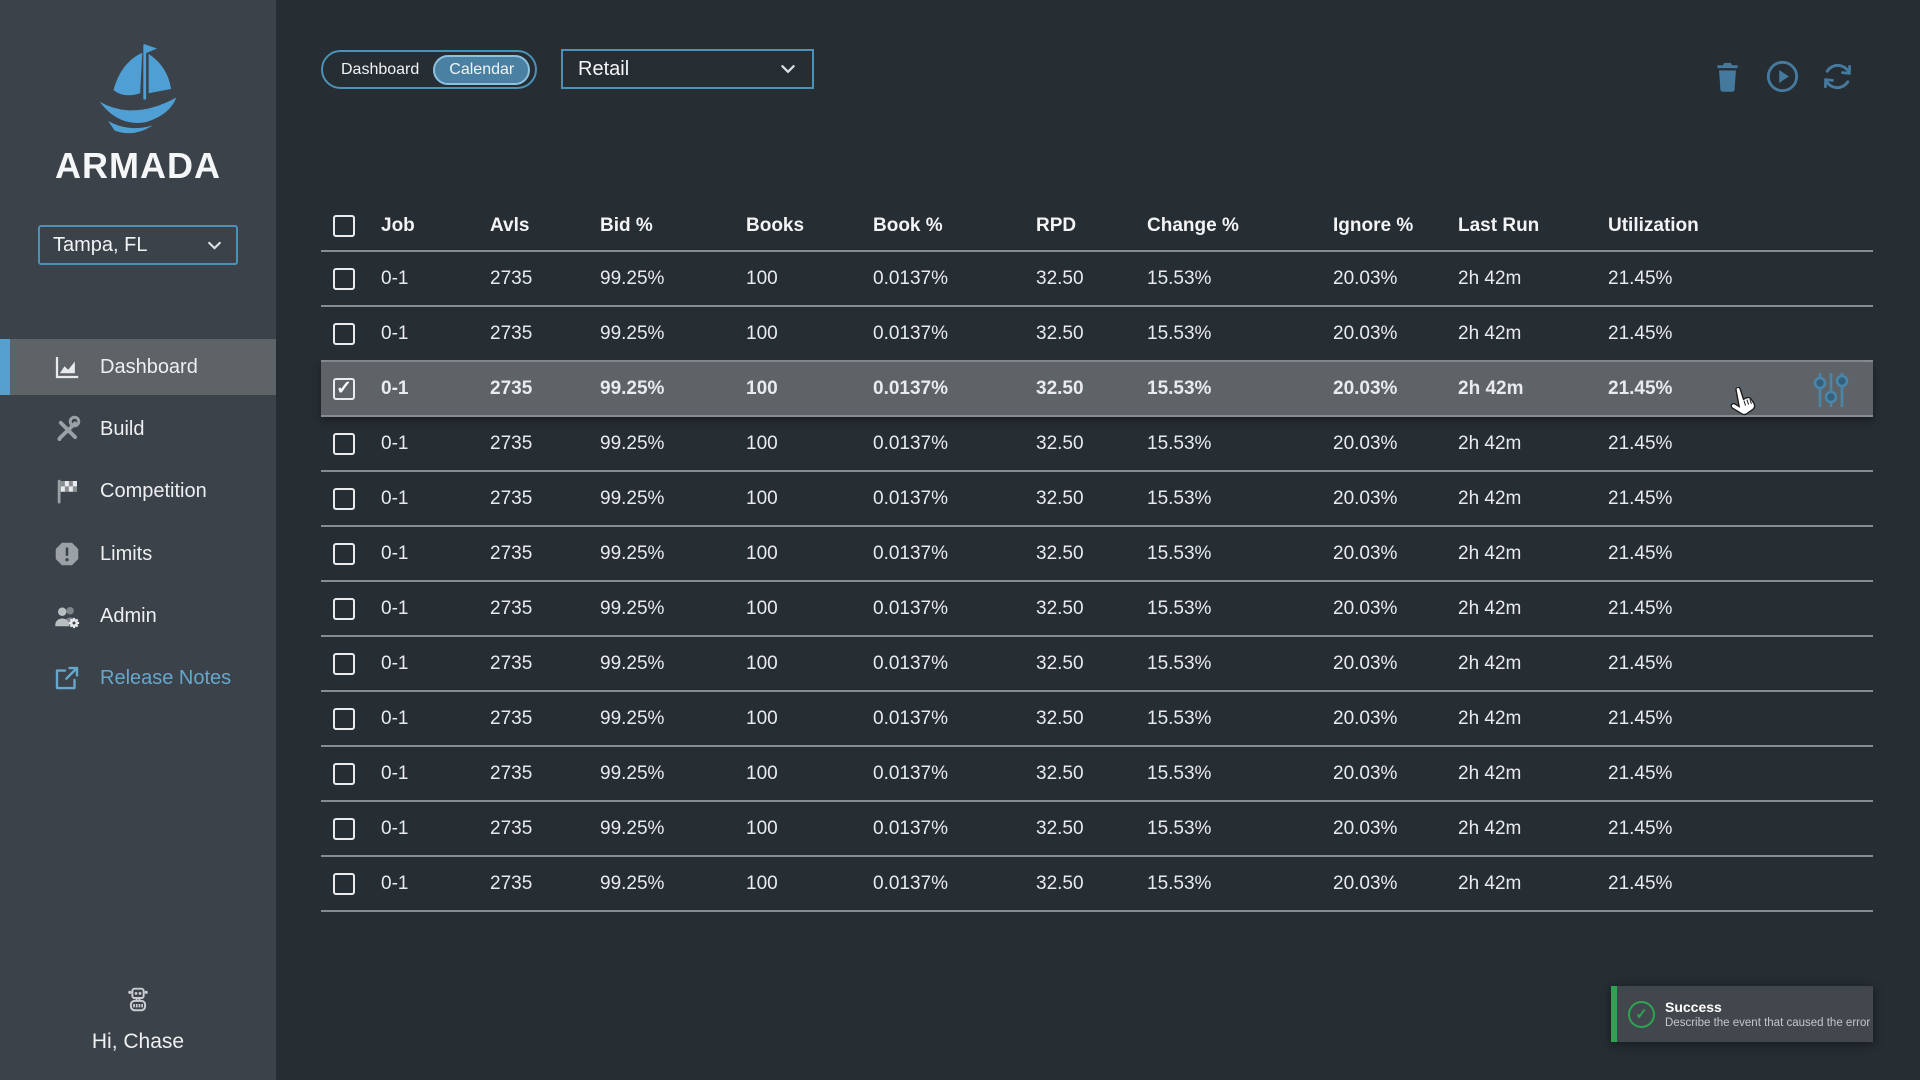 This screenshot has width=1920, height=1080. Describe the element at coordinates (344, 226) in the screenshot. I see `select-all-checkbox: ✓` at that location.